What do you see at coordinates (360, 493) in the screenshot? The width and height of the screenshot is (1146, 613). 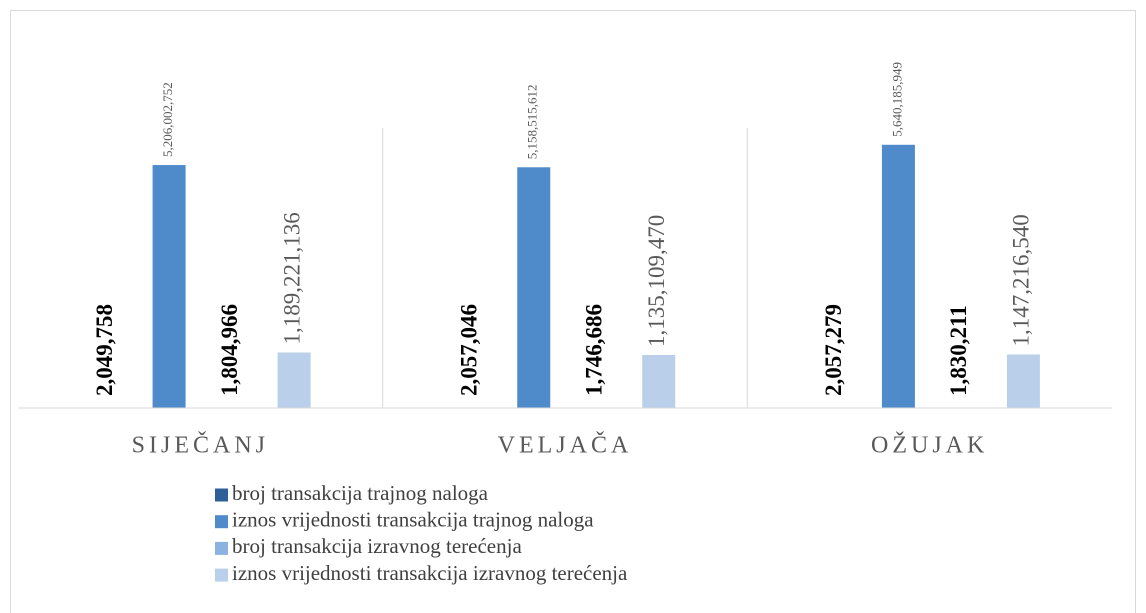 I see `legend-label: broj transakcija trajnog naloga` at bounding box center [360, 493].